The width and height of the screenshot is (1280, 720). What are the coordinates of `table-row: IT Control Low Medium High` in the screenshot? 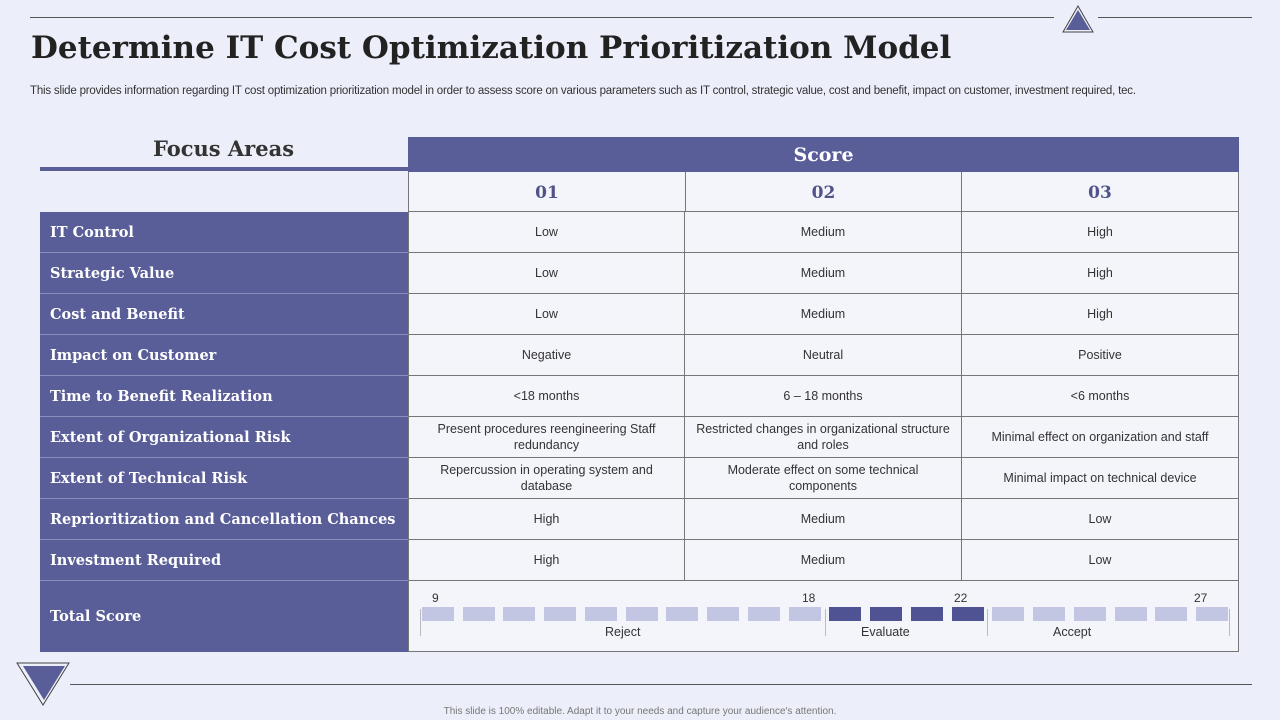 It's located at (639, 232).